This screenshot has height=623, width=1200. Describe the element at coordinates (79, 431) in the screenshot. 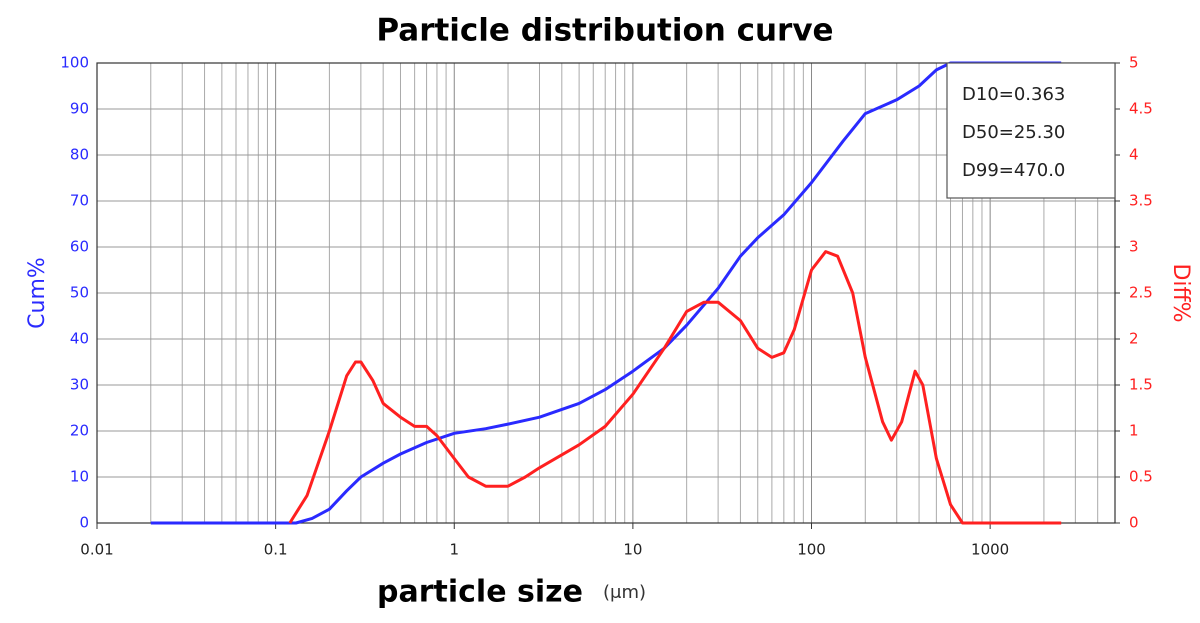

I see `y-tick-label: 20` at that location.